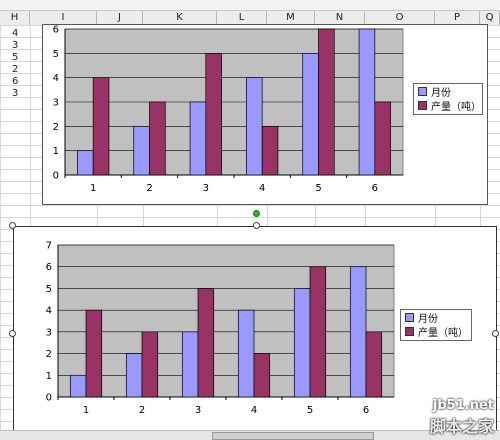 Image resolution: width=500 pixels, height=440 pixels. Describe the element at coordinates (256, 225) in the screenshot. I see `resize-handle-top` at that location.